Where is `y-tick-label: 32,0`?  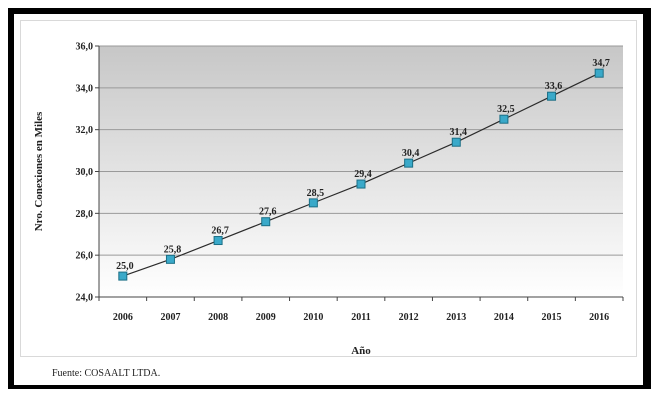
y-tick-label: 32,0 is located at coordinates (85, 130).